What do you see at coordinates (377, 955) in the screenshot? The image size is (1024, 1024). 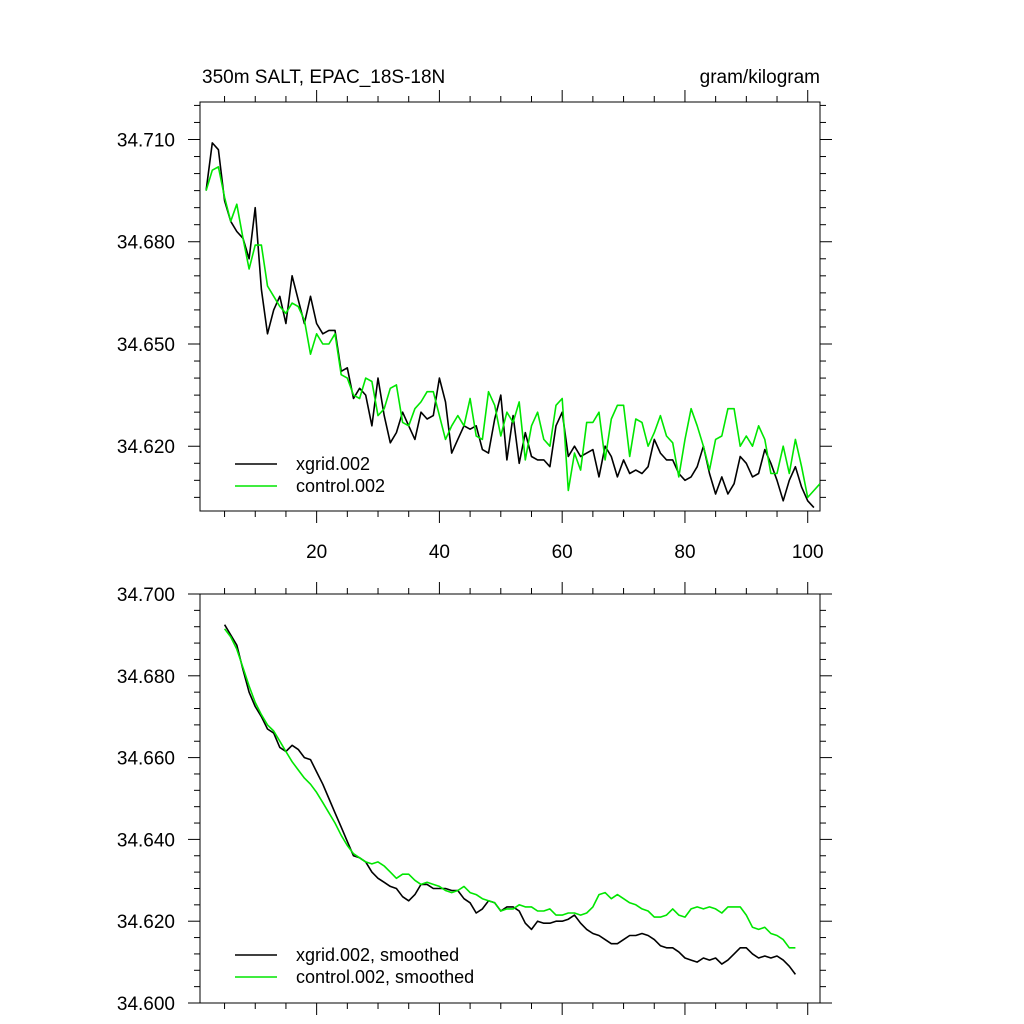 I see `legend-label: xgrid.002, smoothed` at bounding box center [377, 955].